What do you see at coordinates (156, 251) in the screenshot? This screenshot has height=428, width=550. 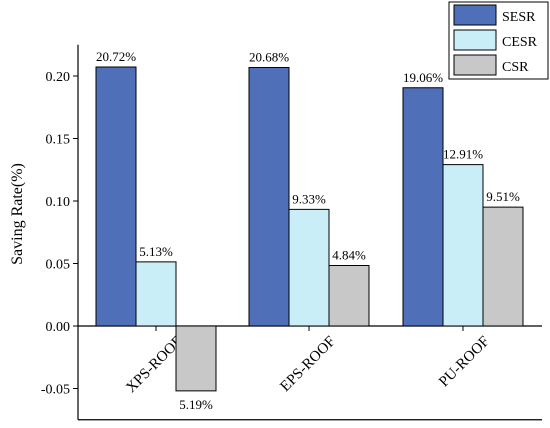 I see `data-label: 5.13%` at bounding box center [156, 251].